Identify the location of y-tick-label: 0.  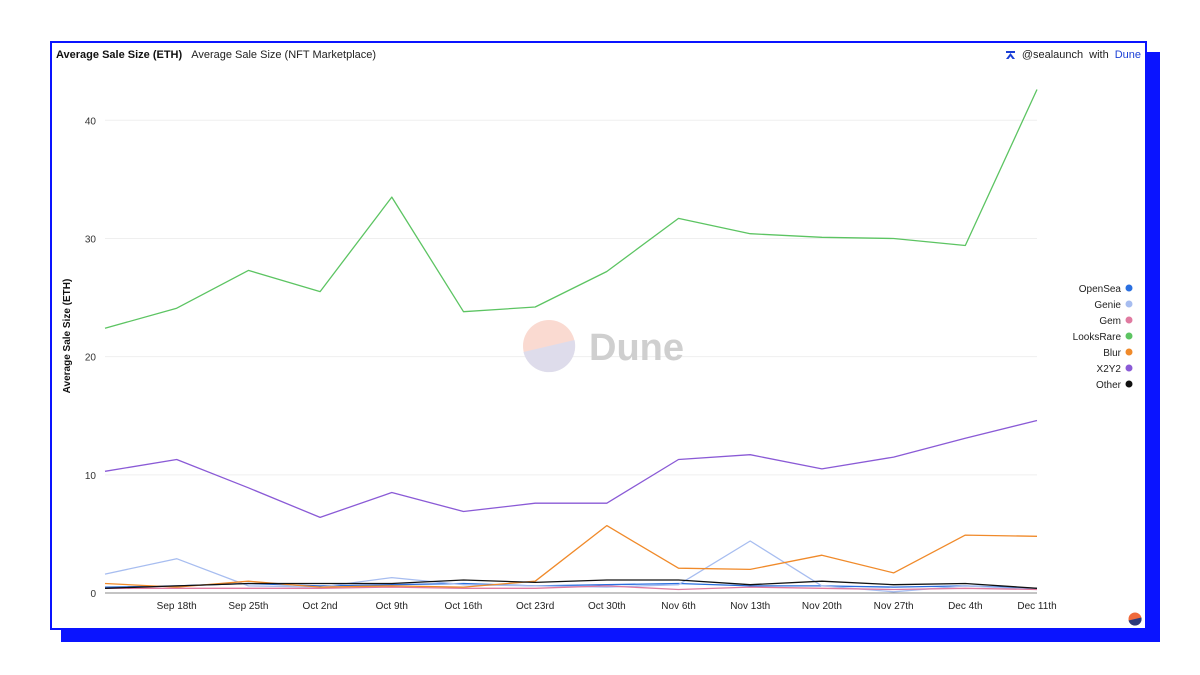
(93, 594).